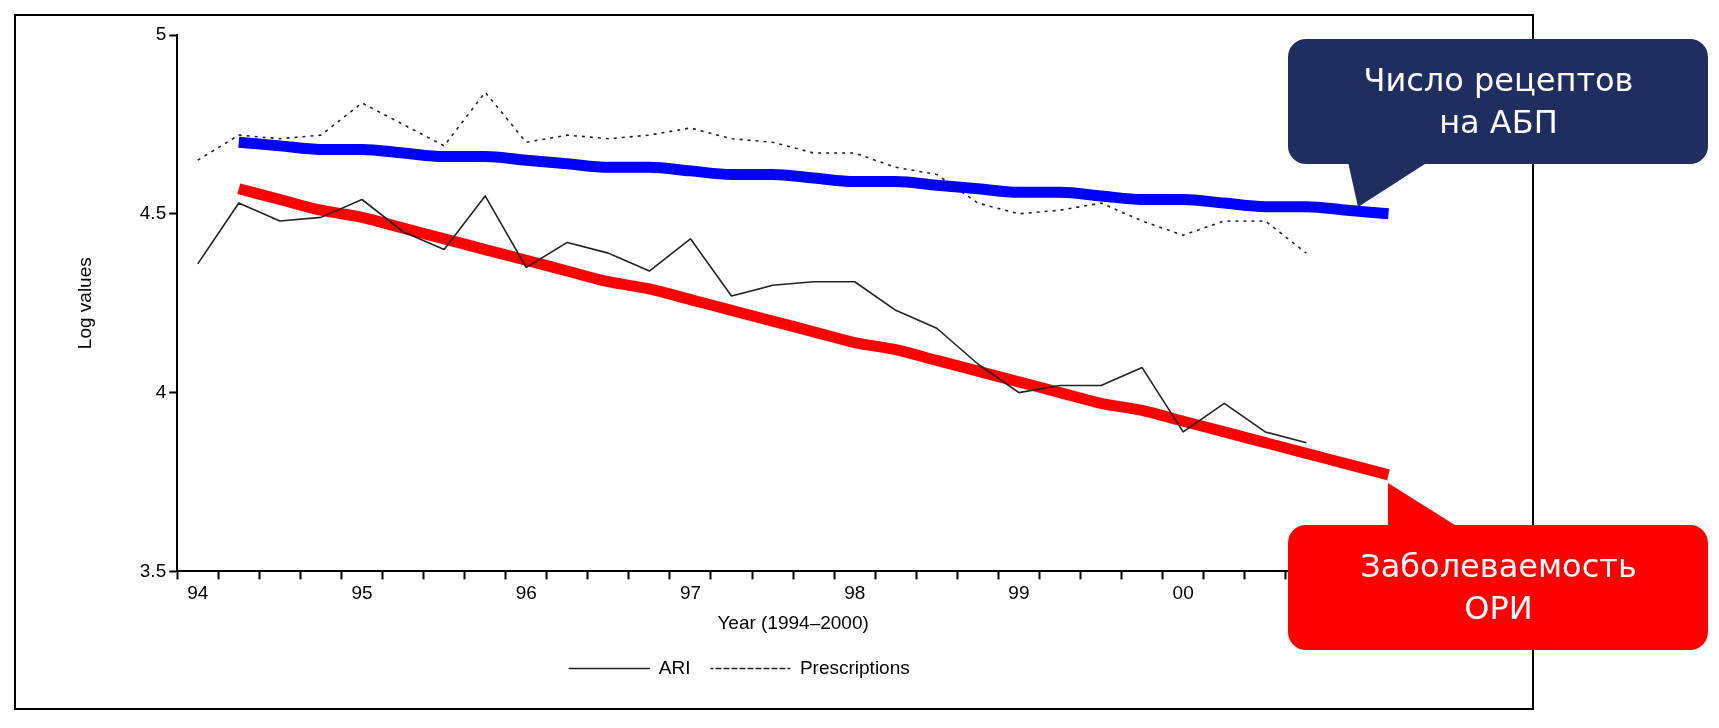  I want to click on y-tick-label: 3.5, so click(153, 570).